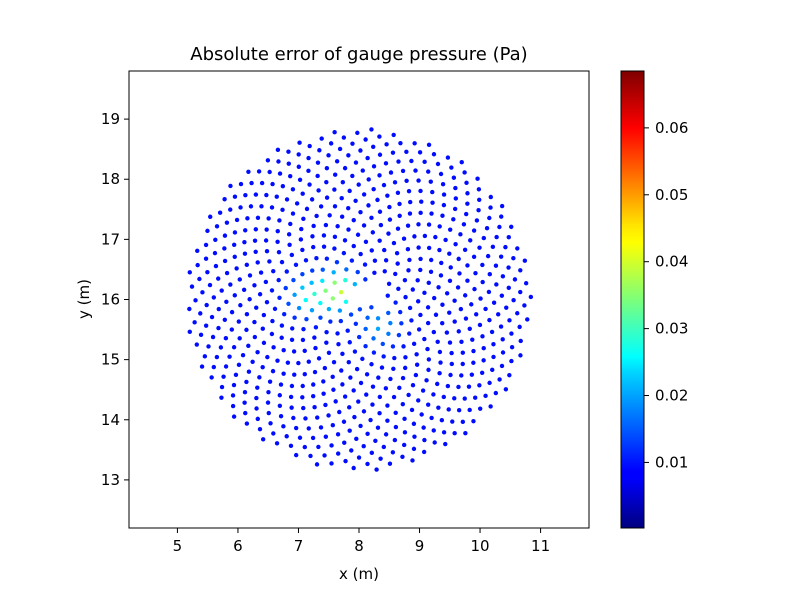  What do you see at coordinates (110, 179) in the screenshot?
I see `y-tick-label: 18` at bounding box center [110, 179].